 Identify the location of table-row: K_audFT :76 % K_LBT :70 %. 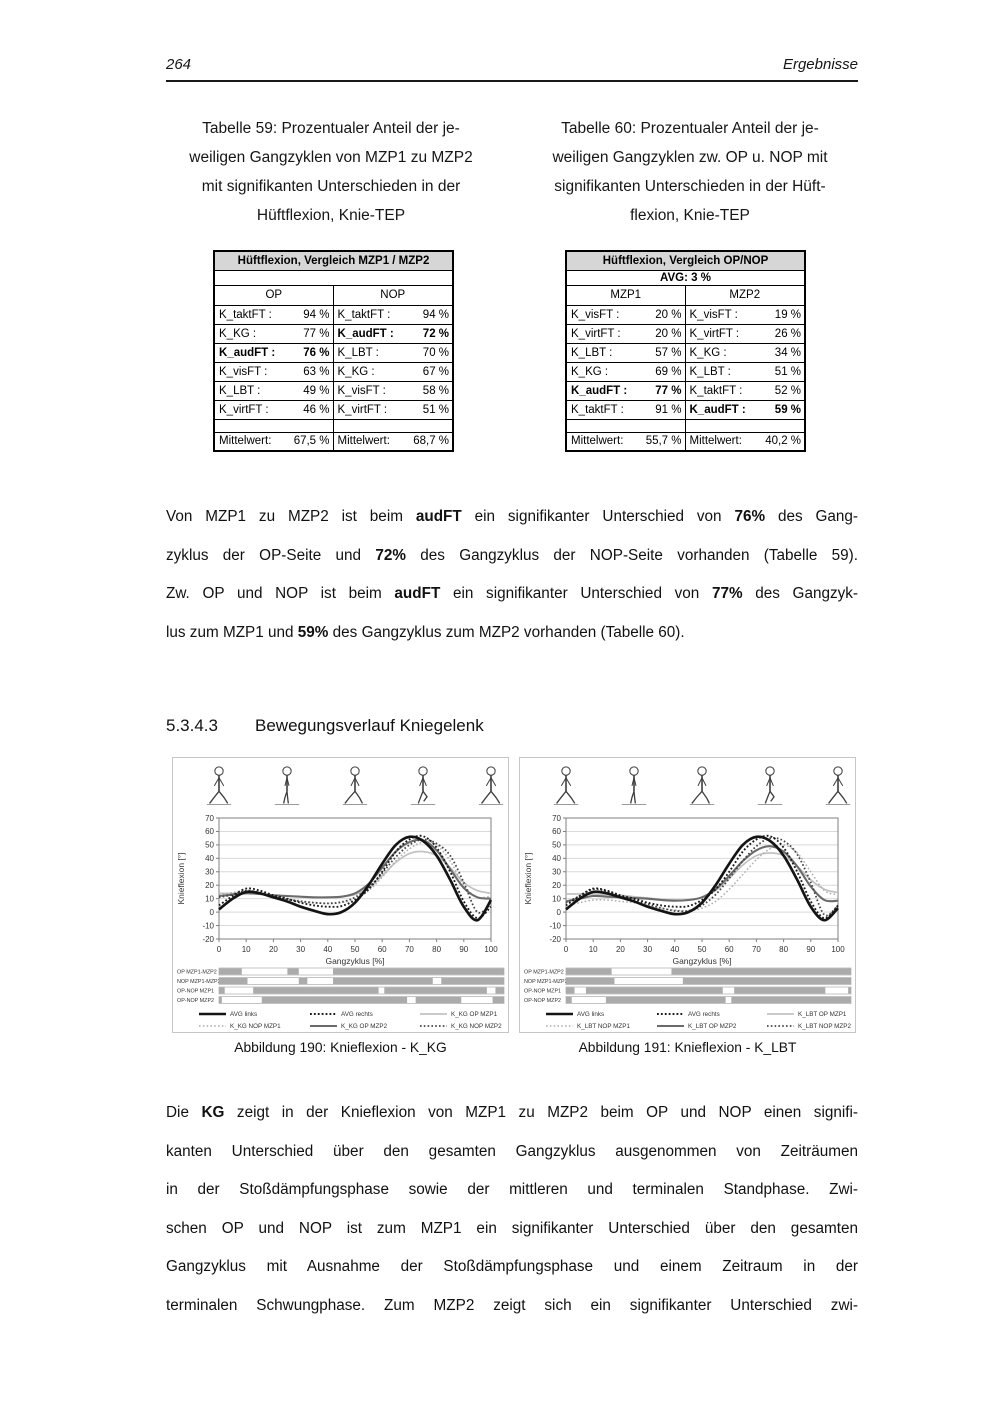
(333, 352).